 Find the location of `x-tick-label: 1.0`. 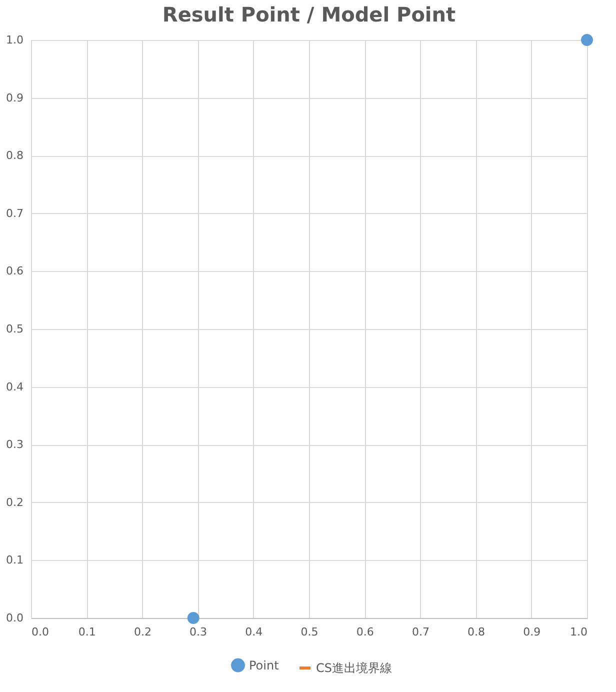

x-tick-label: 1.0 is located at coordinates (579, 632).